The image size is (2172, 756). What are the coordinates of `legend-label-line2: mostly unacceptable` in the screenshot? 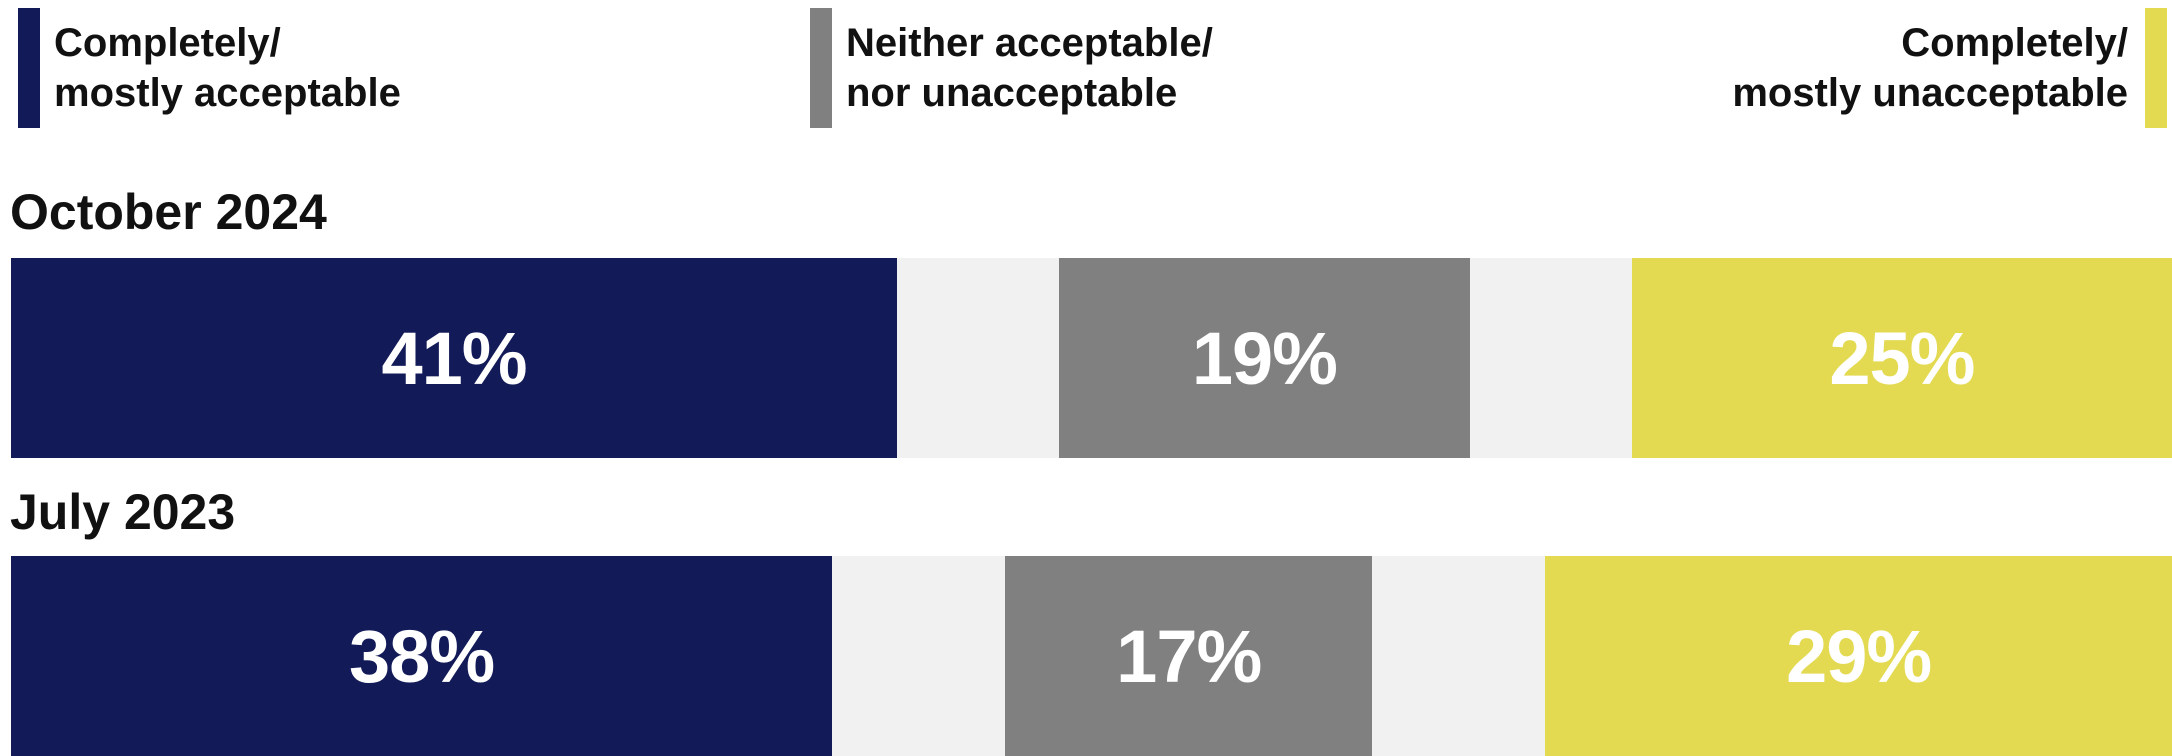 It's located at (1930, 93).